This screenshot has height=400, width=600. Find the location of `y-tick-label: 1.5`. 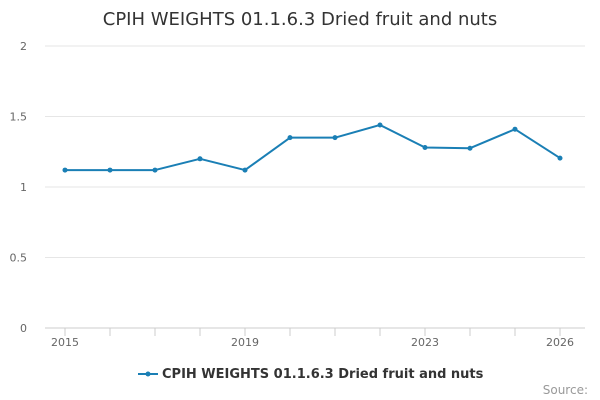

y-tick-label: 1.5 is located at coordinates (19, 117).